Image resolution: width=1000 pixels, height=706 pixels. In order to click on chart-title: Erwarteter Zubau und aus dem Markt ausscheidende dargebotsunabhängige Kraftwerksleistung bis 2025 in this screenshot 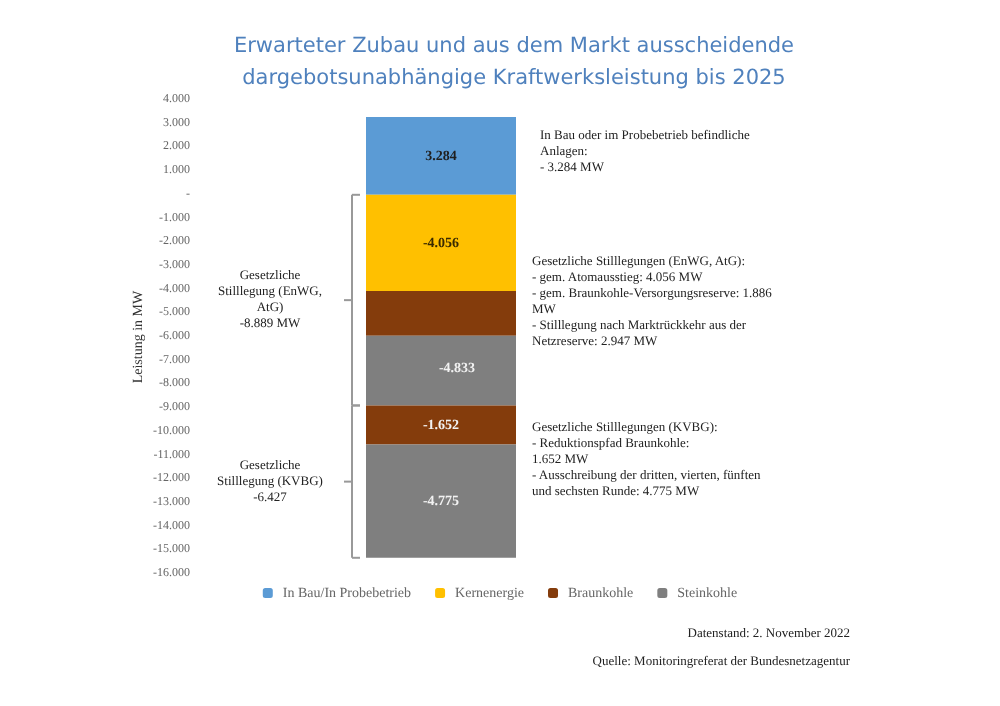, I will do `click(514, 62)`.